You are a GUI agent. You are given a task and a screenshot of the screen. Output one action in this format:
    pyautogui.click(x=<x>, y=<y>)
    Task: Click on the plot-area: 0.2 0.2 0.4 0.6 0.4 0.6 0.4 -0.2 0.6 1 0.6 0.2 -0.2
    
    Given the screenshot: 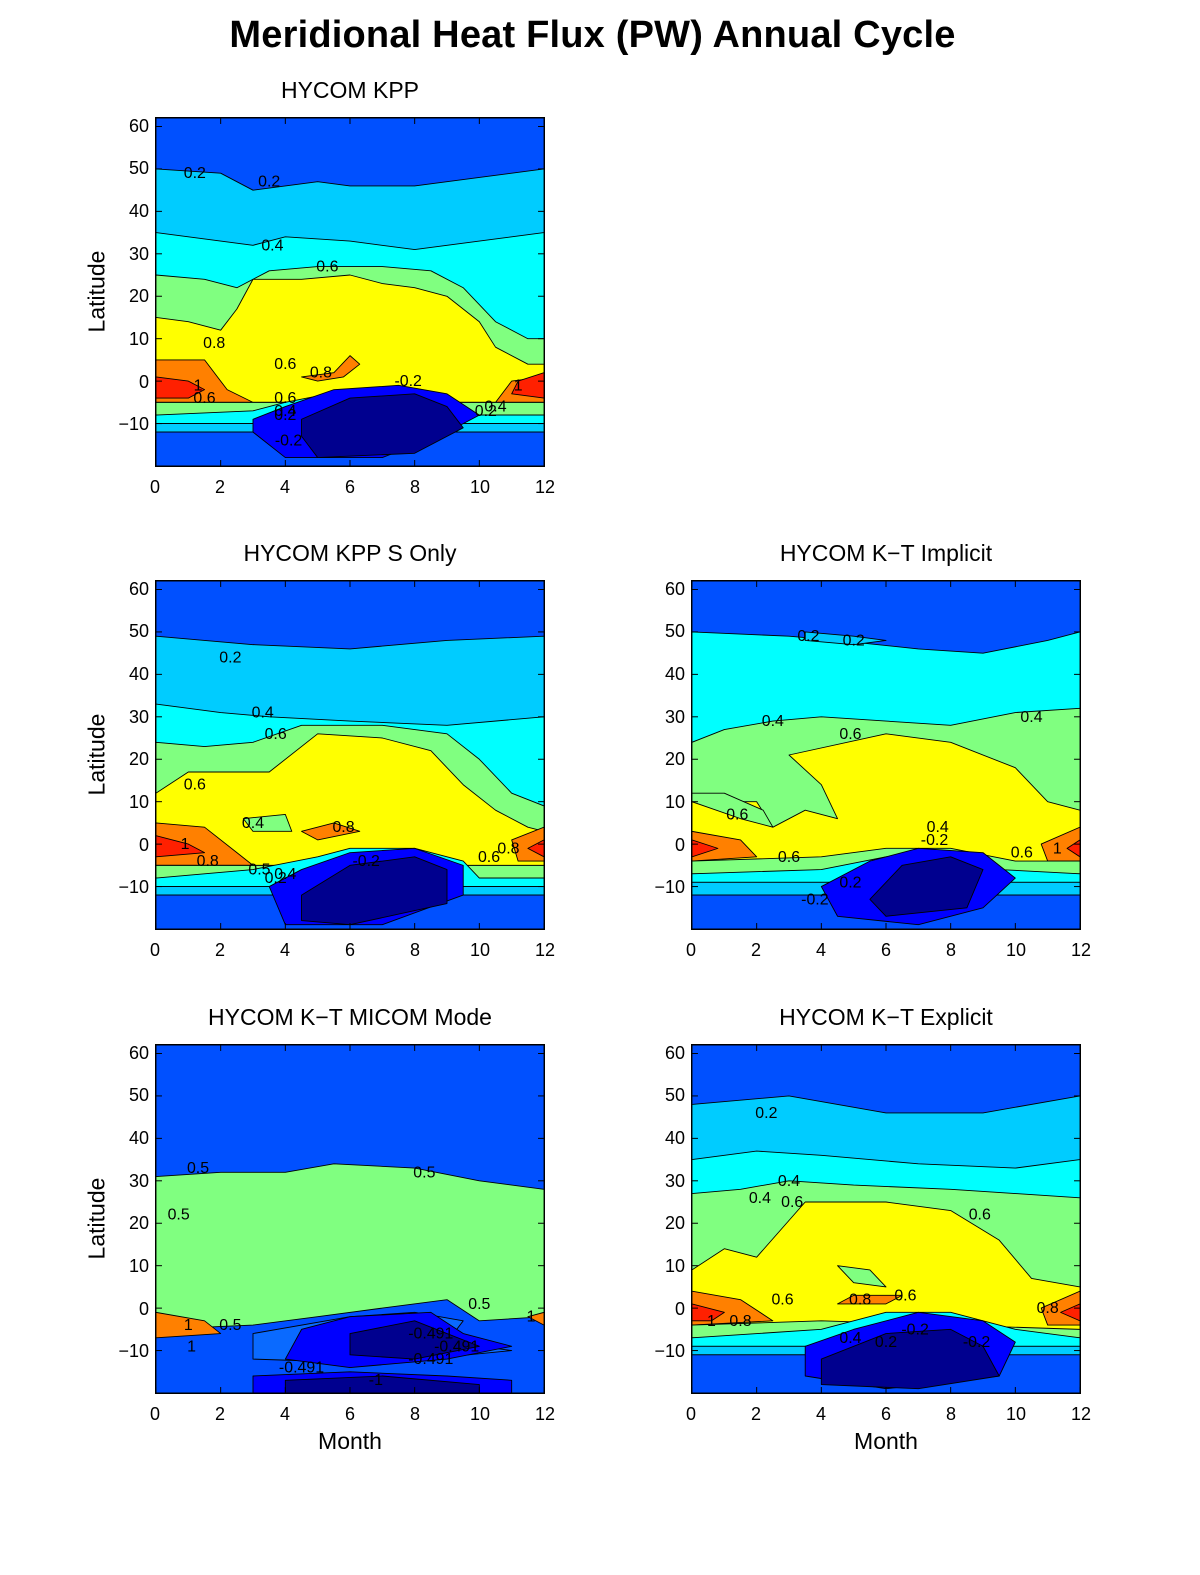 What is the action you would take?
    pyautogui.click(x=886, y=755)
    